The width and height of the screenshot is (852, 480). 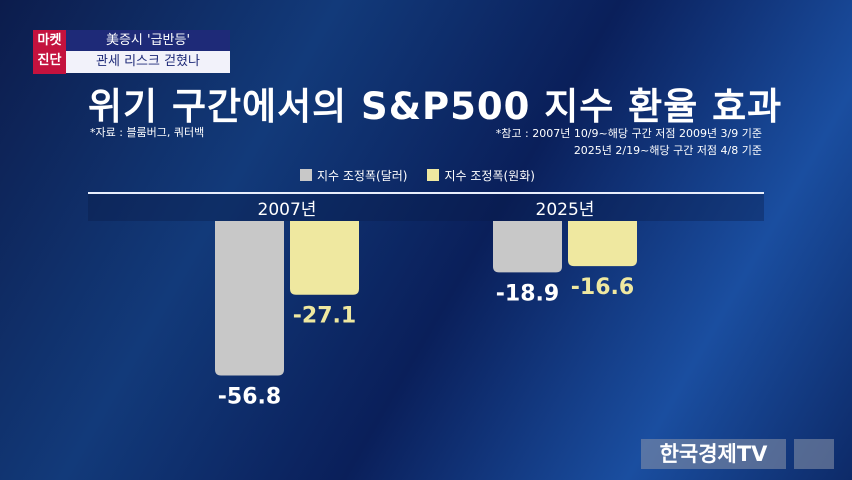 What do you see at coordinates (324, 316) in the screenshot?
I see `data-label: -27.1` at bounding box center [324, 316].